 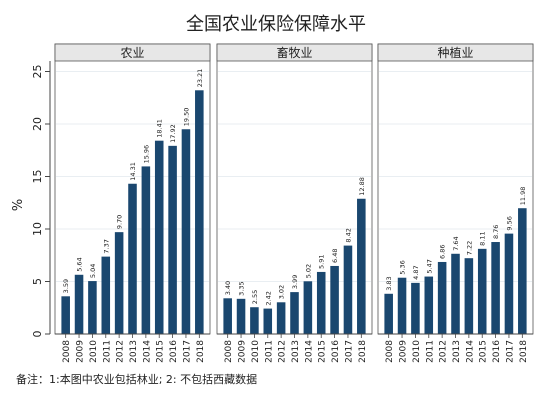 I want to click on data-label: 7.22, so click(x=469, y=248).